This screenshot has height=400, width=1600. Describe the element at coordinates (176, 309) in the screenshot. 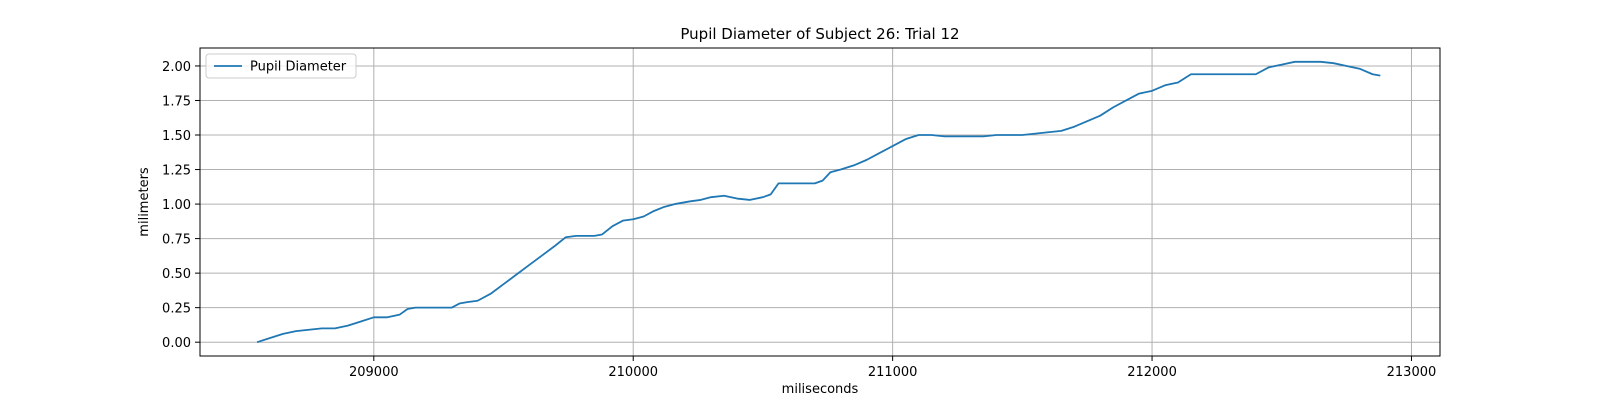

I see `y-tick-label: 0.25` at that location.